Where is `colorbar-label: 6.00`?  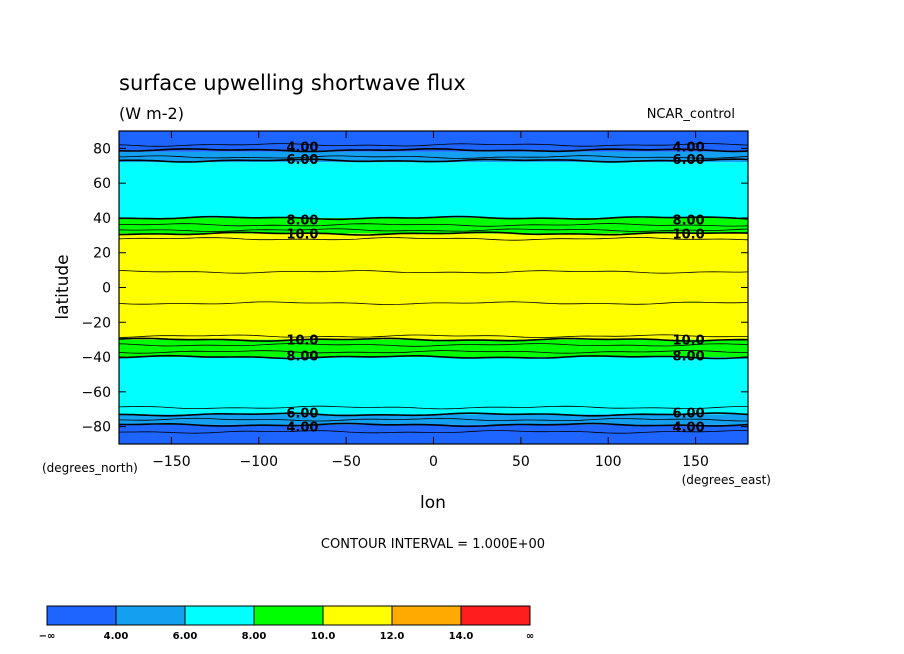
colorbar-label: 6.00 is located at coordinates (185, 636).